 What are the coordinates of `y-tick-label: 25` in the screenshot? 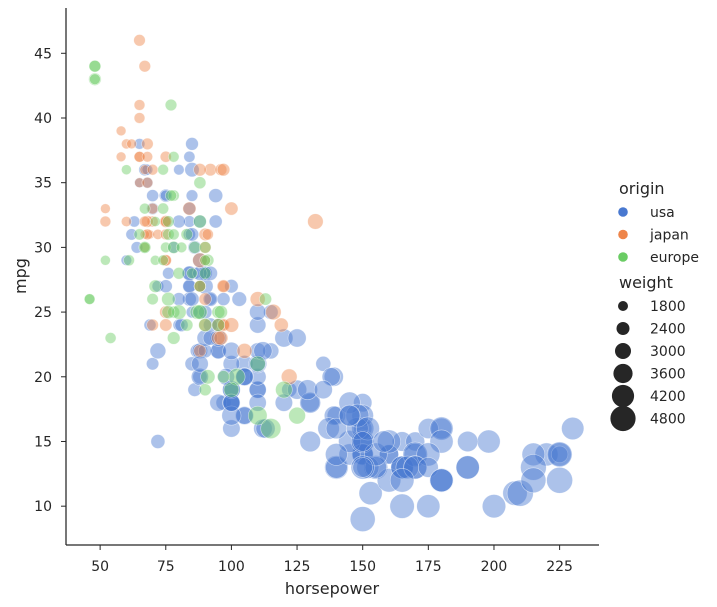 It's located at (43, 313).